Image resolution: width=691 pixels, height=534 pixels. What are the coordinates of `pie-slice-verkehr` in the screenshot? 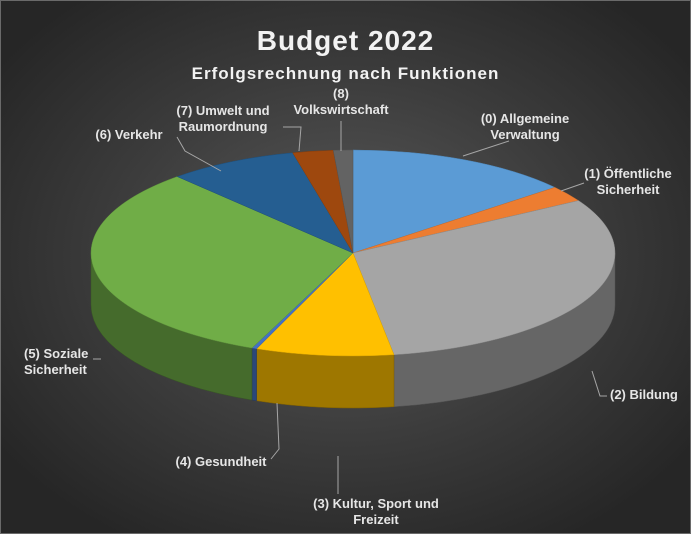 It's located at (265, 203).